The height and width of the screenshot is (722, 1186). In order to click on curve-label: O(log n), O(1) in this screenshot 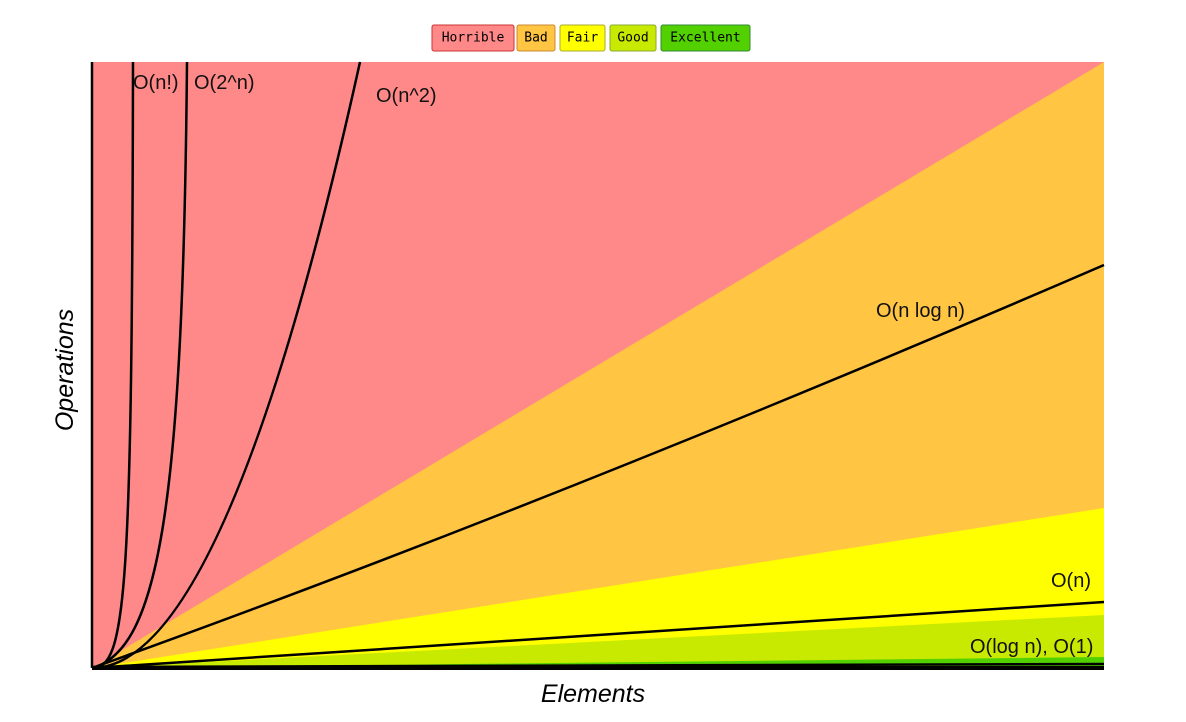, I will do `click(1031, 647)`.